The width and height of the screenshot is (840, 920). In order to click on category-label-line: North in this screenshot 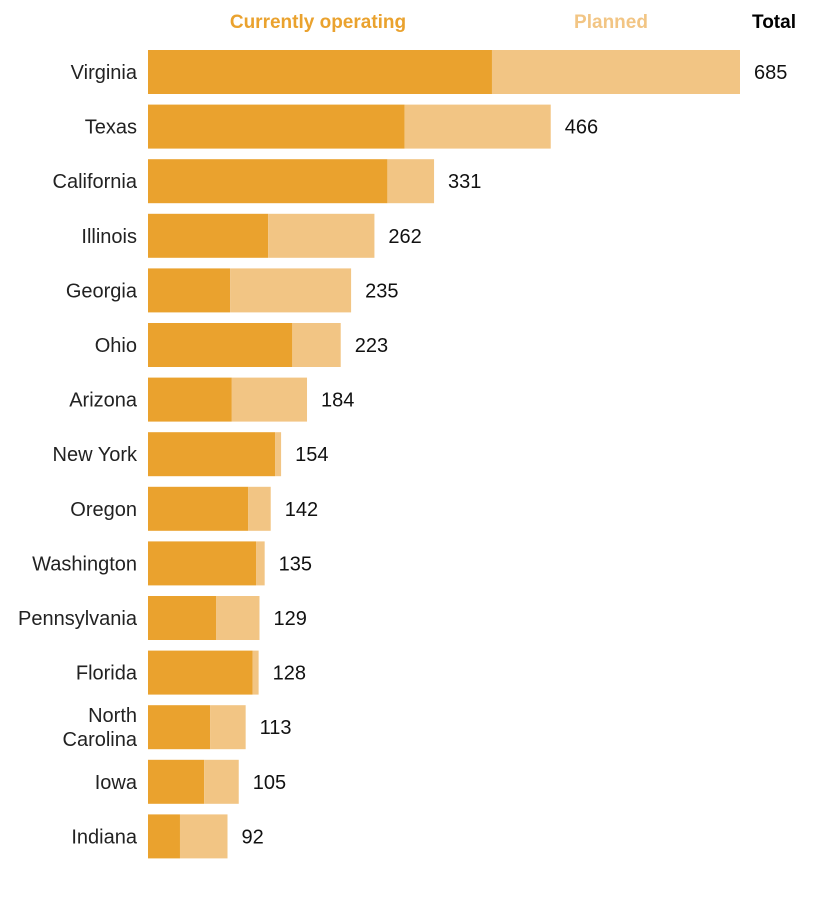, I will do `click(112, 716)`.